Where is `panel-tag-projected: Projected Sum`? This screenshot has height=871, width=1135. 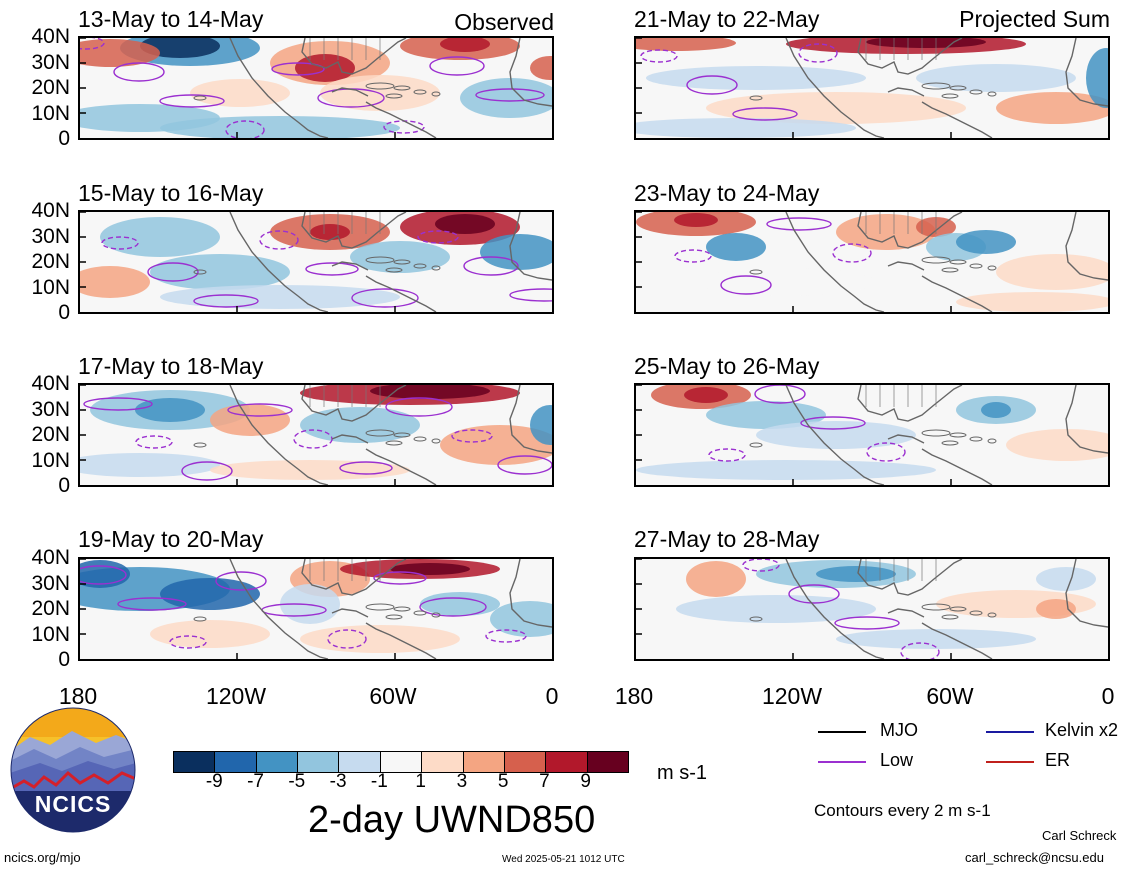 panel-tag-projected: Projected Sum is located at coordinates (1034, 19).